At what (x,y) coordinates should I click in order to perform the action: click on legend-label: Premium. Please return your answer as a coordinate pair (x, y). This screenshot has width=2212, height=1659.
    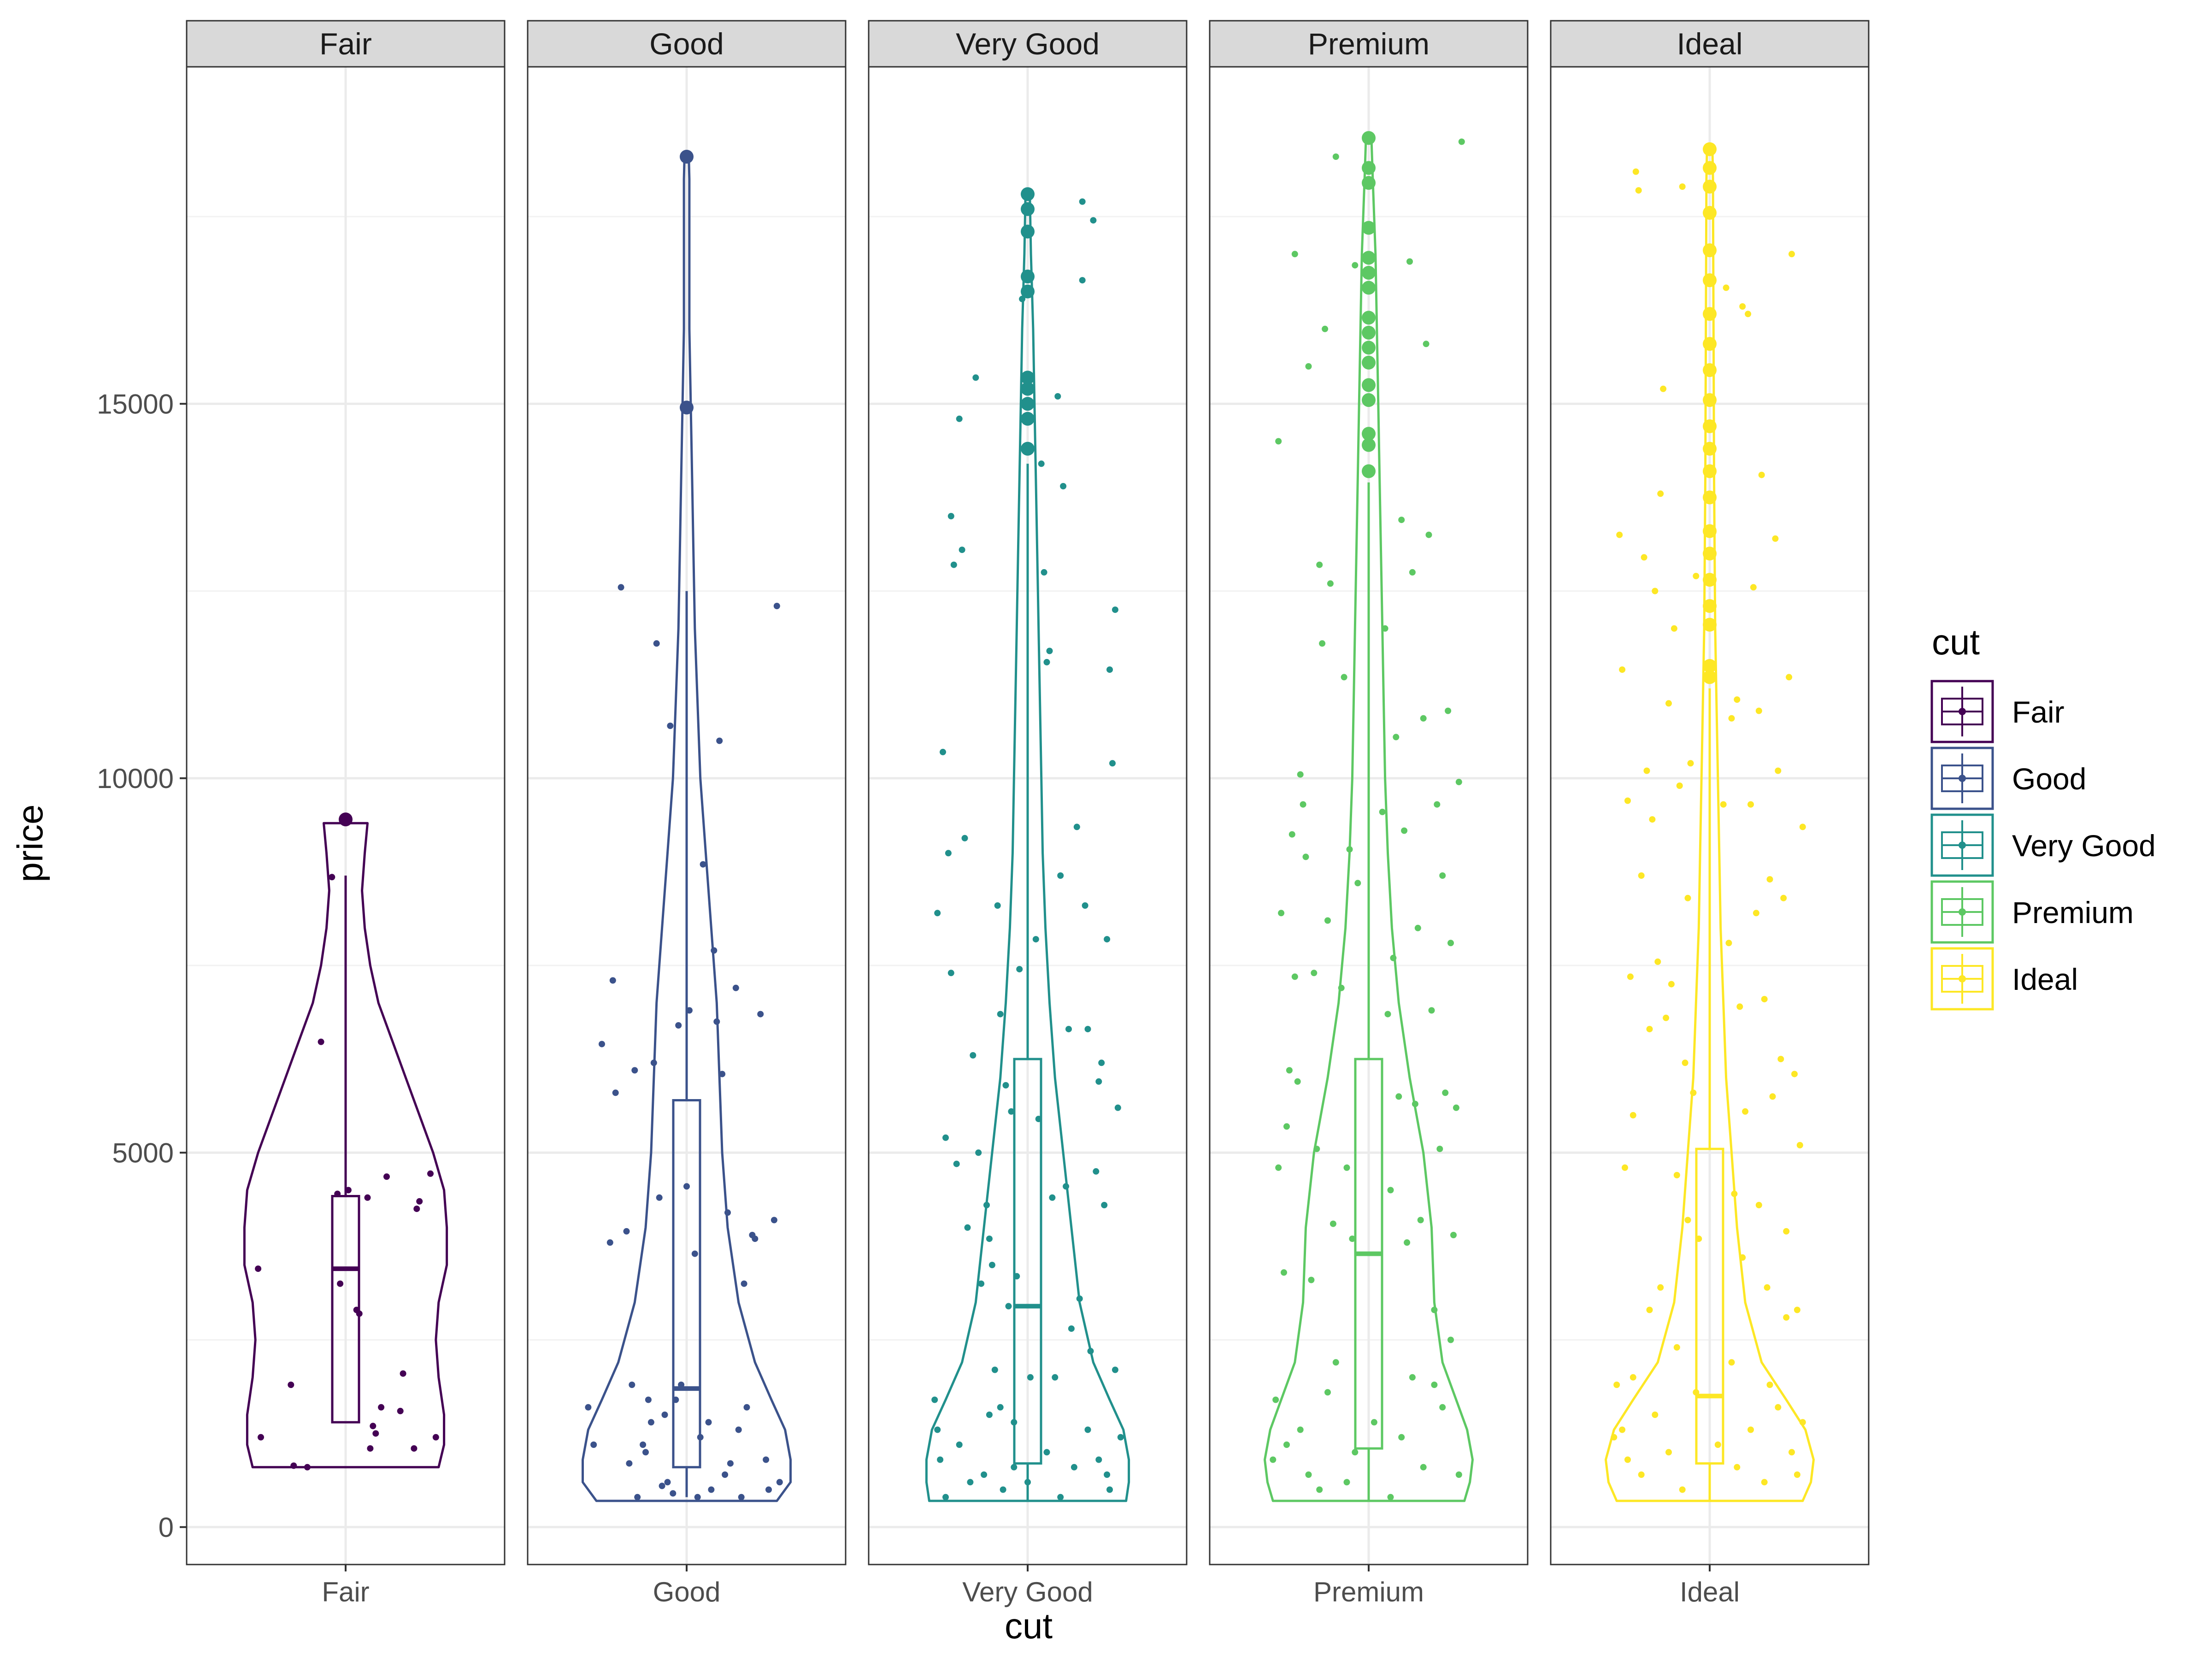
    Looking at the image, I should click on (2073, 912).